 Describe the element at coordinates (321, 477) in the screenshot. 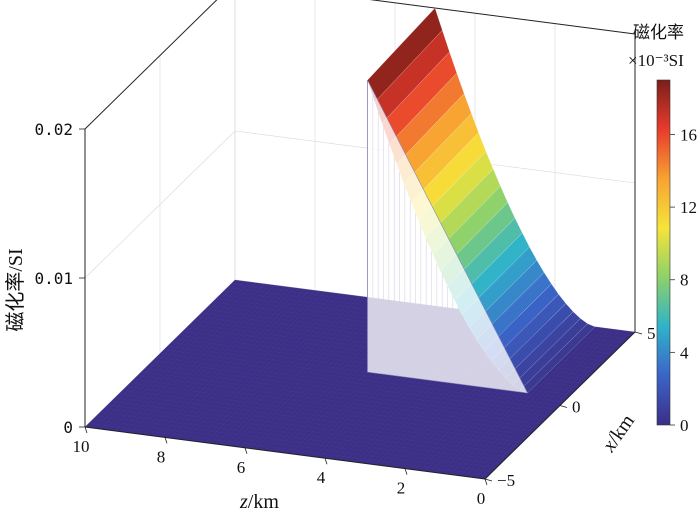

I see `x-tick-label: 4` at that location.